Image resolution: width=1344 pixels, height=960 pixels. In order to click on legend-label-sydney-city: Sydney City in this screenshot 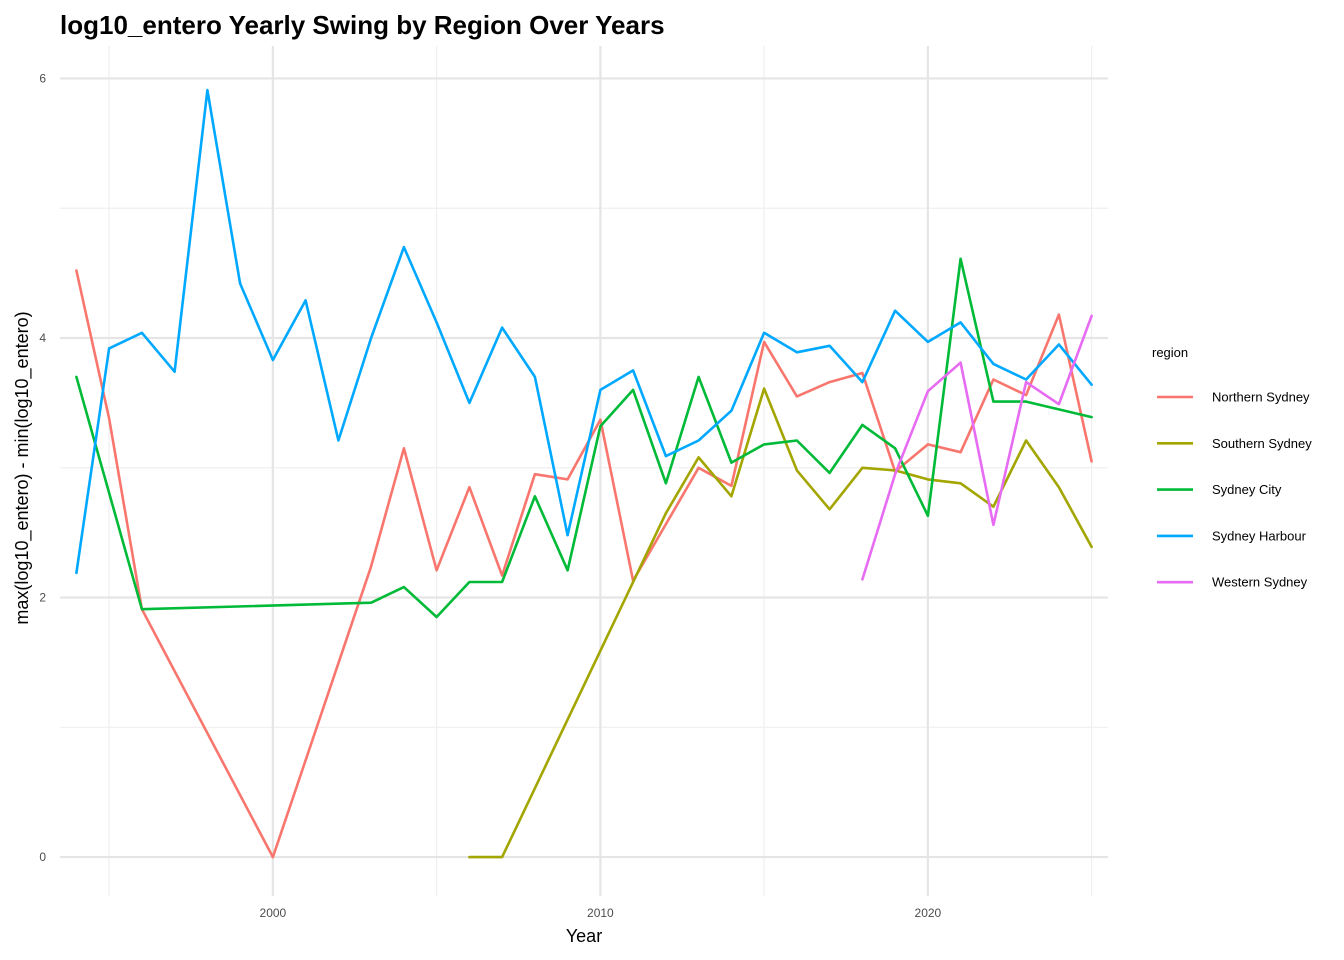, I will do `click(1247, 489)`.